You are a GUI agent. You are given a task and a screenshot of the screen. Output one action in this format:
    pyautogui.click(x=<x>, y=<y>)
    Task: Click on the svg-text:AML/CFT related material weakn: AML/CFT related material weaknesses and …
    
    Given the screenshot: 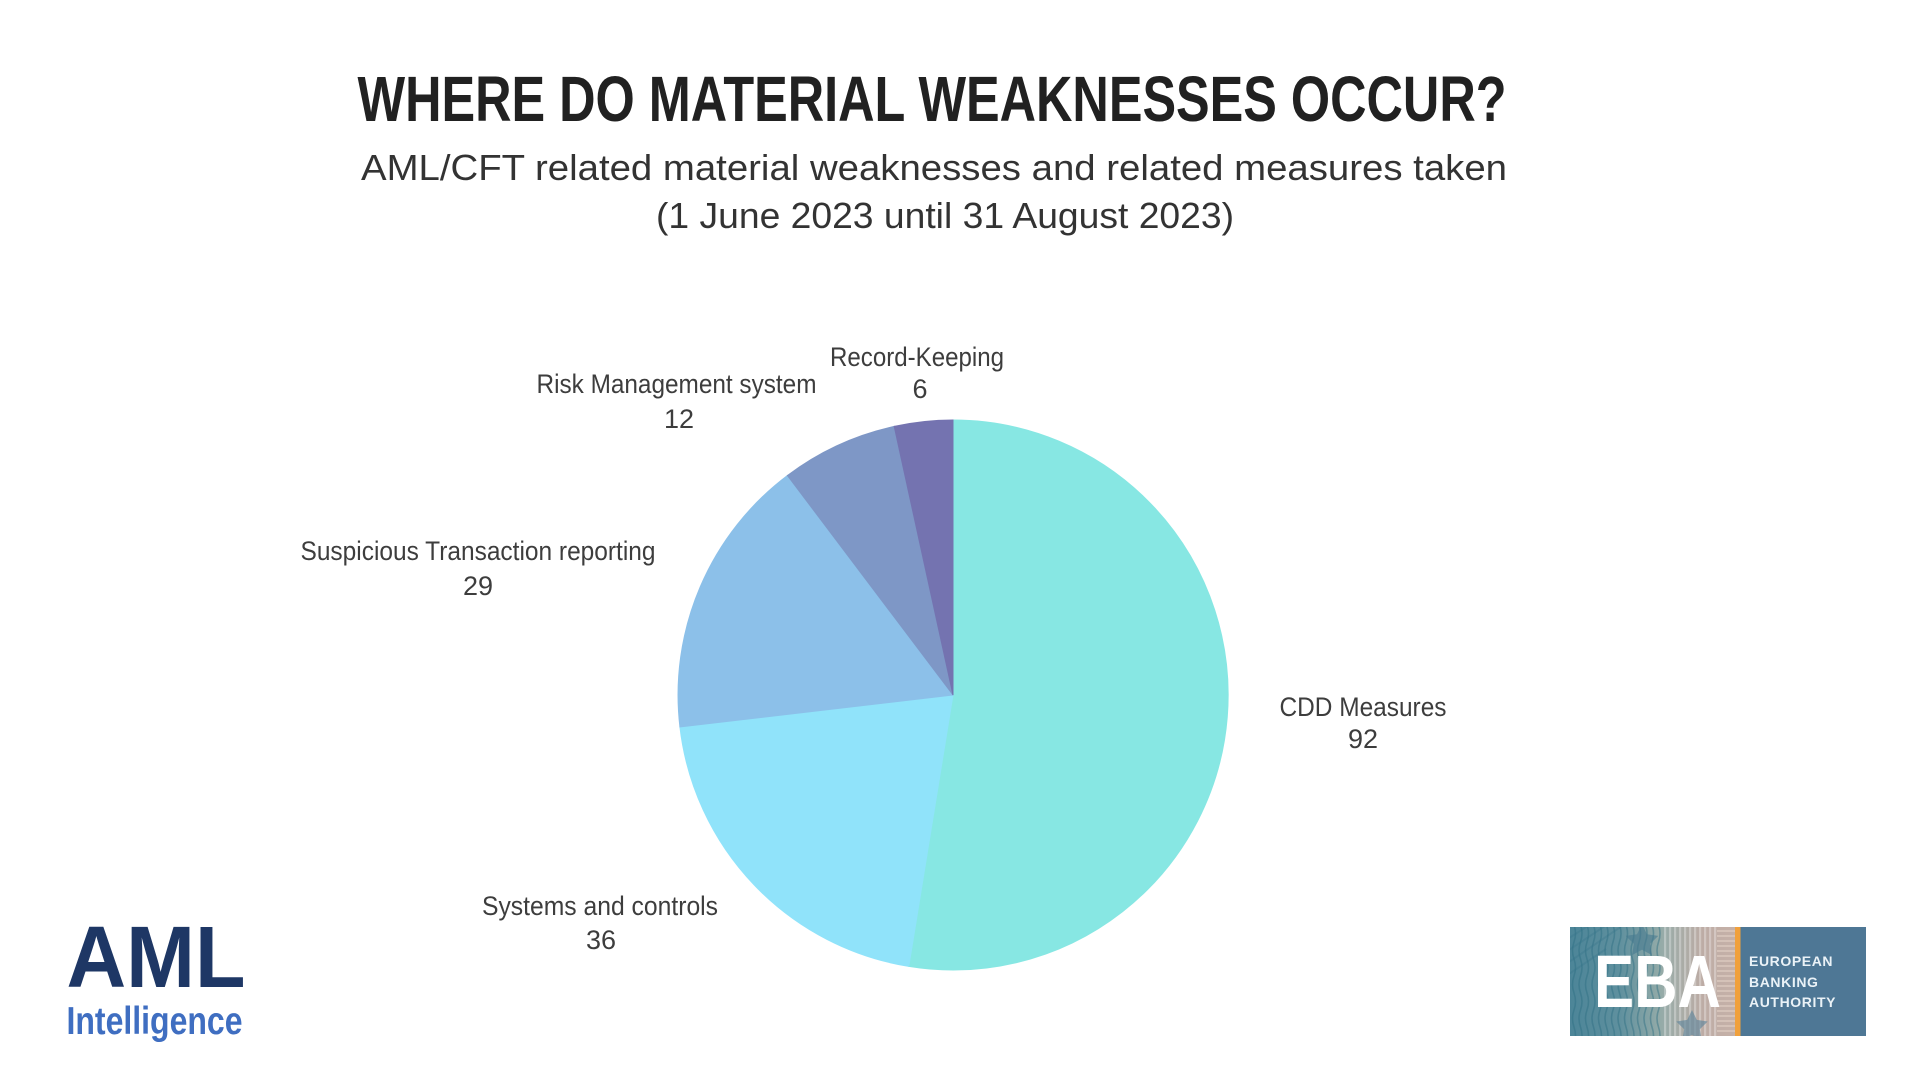 What is the action you would take?
    pyautogui.click(x=934, y=167)
    